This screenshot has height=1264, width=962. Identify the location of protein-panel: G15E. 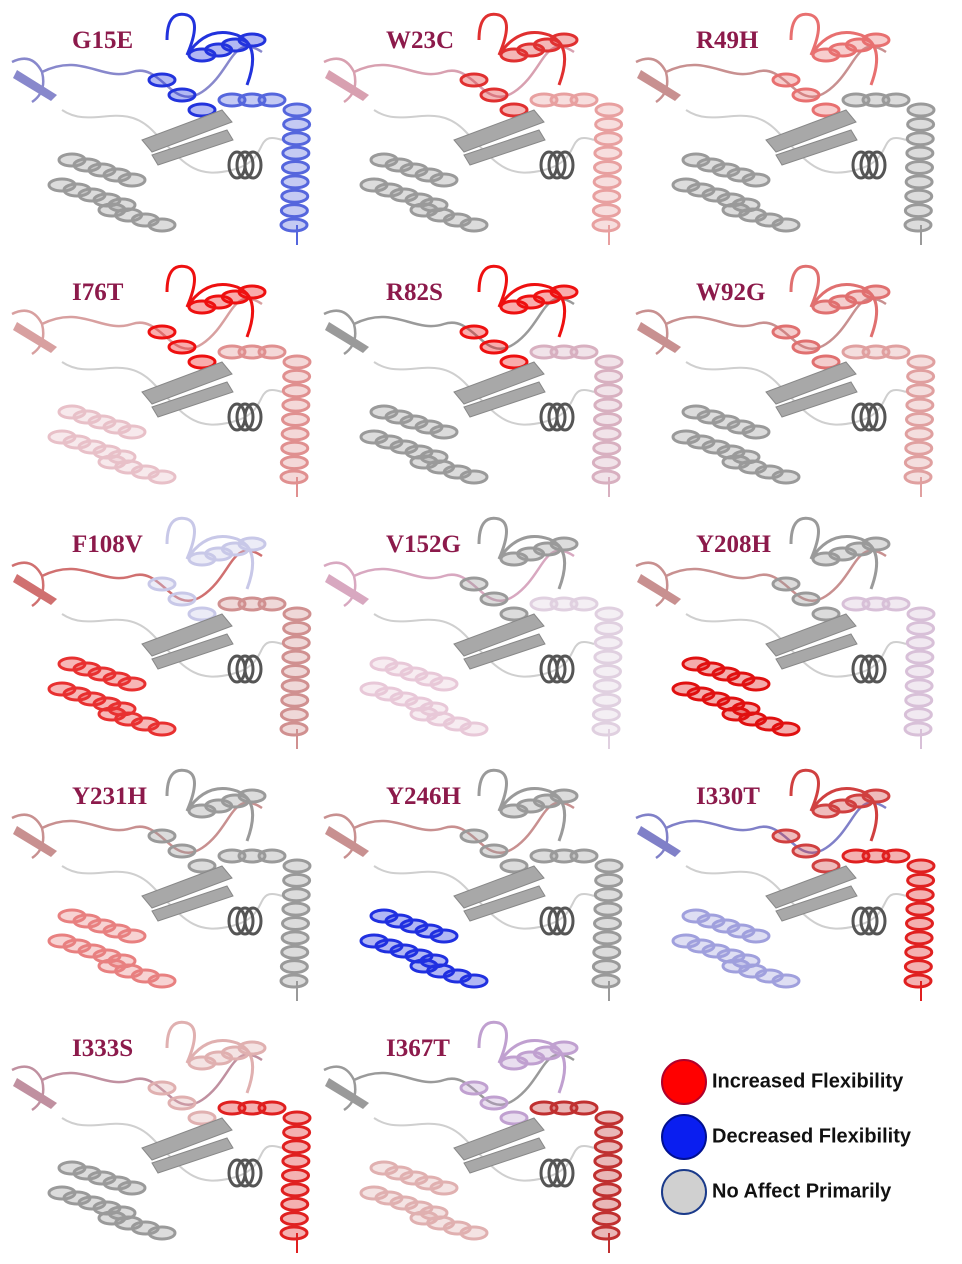
(161, 128).